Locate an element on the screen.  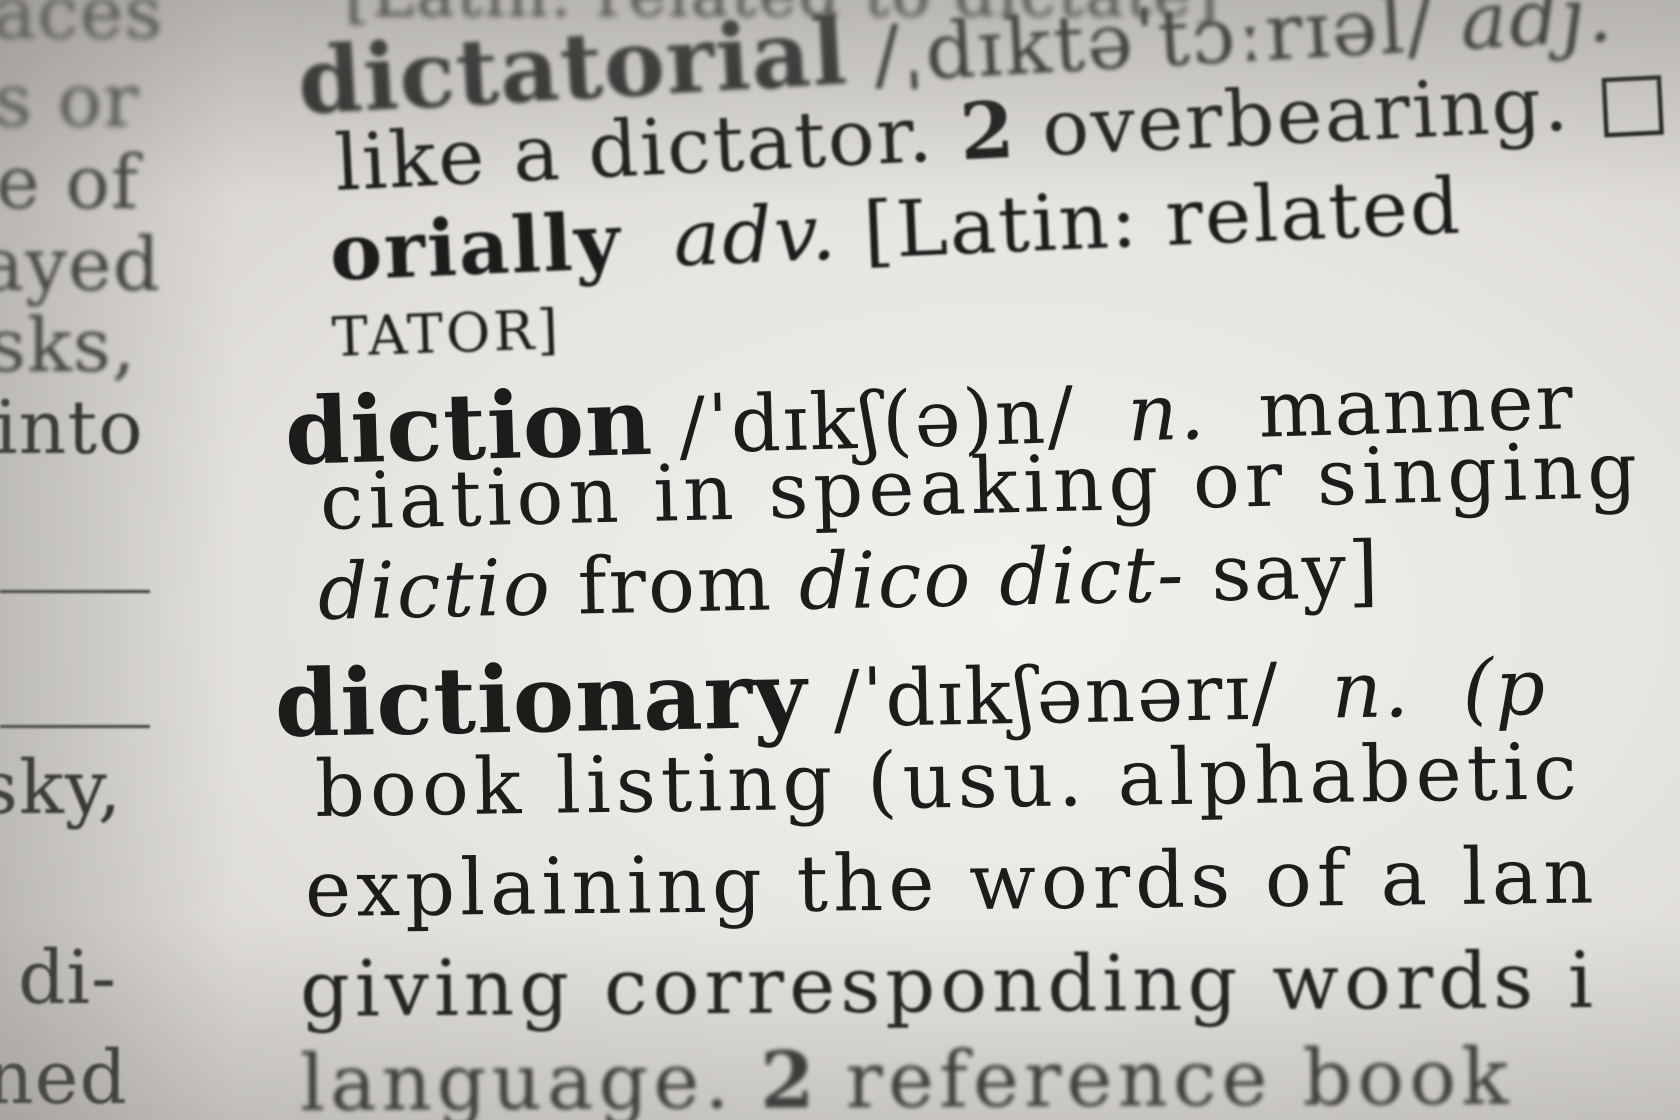
pronunciation: /ˈdɪkʃənərɪ/ is located at coordinates (1056, 696).